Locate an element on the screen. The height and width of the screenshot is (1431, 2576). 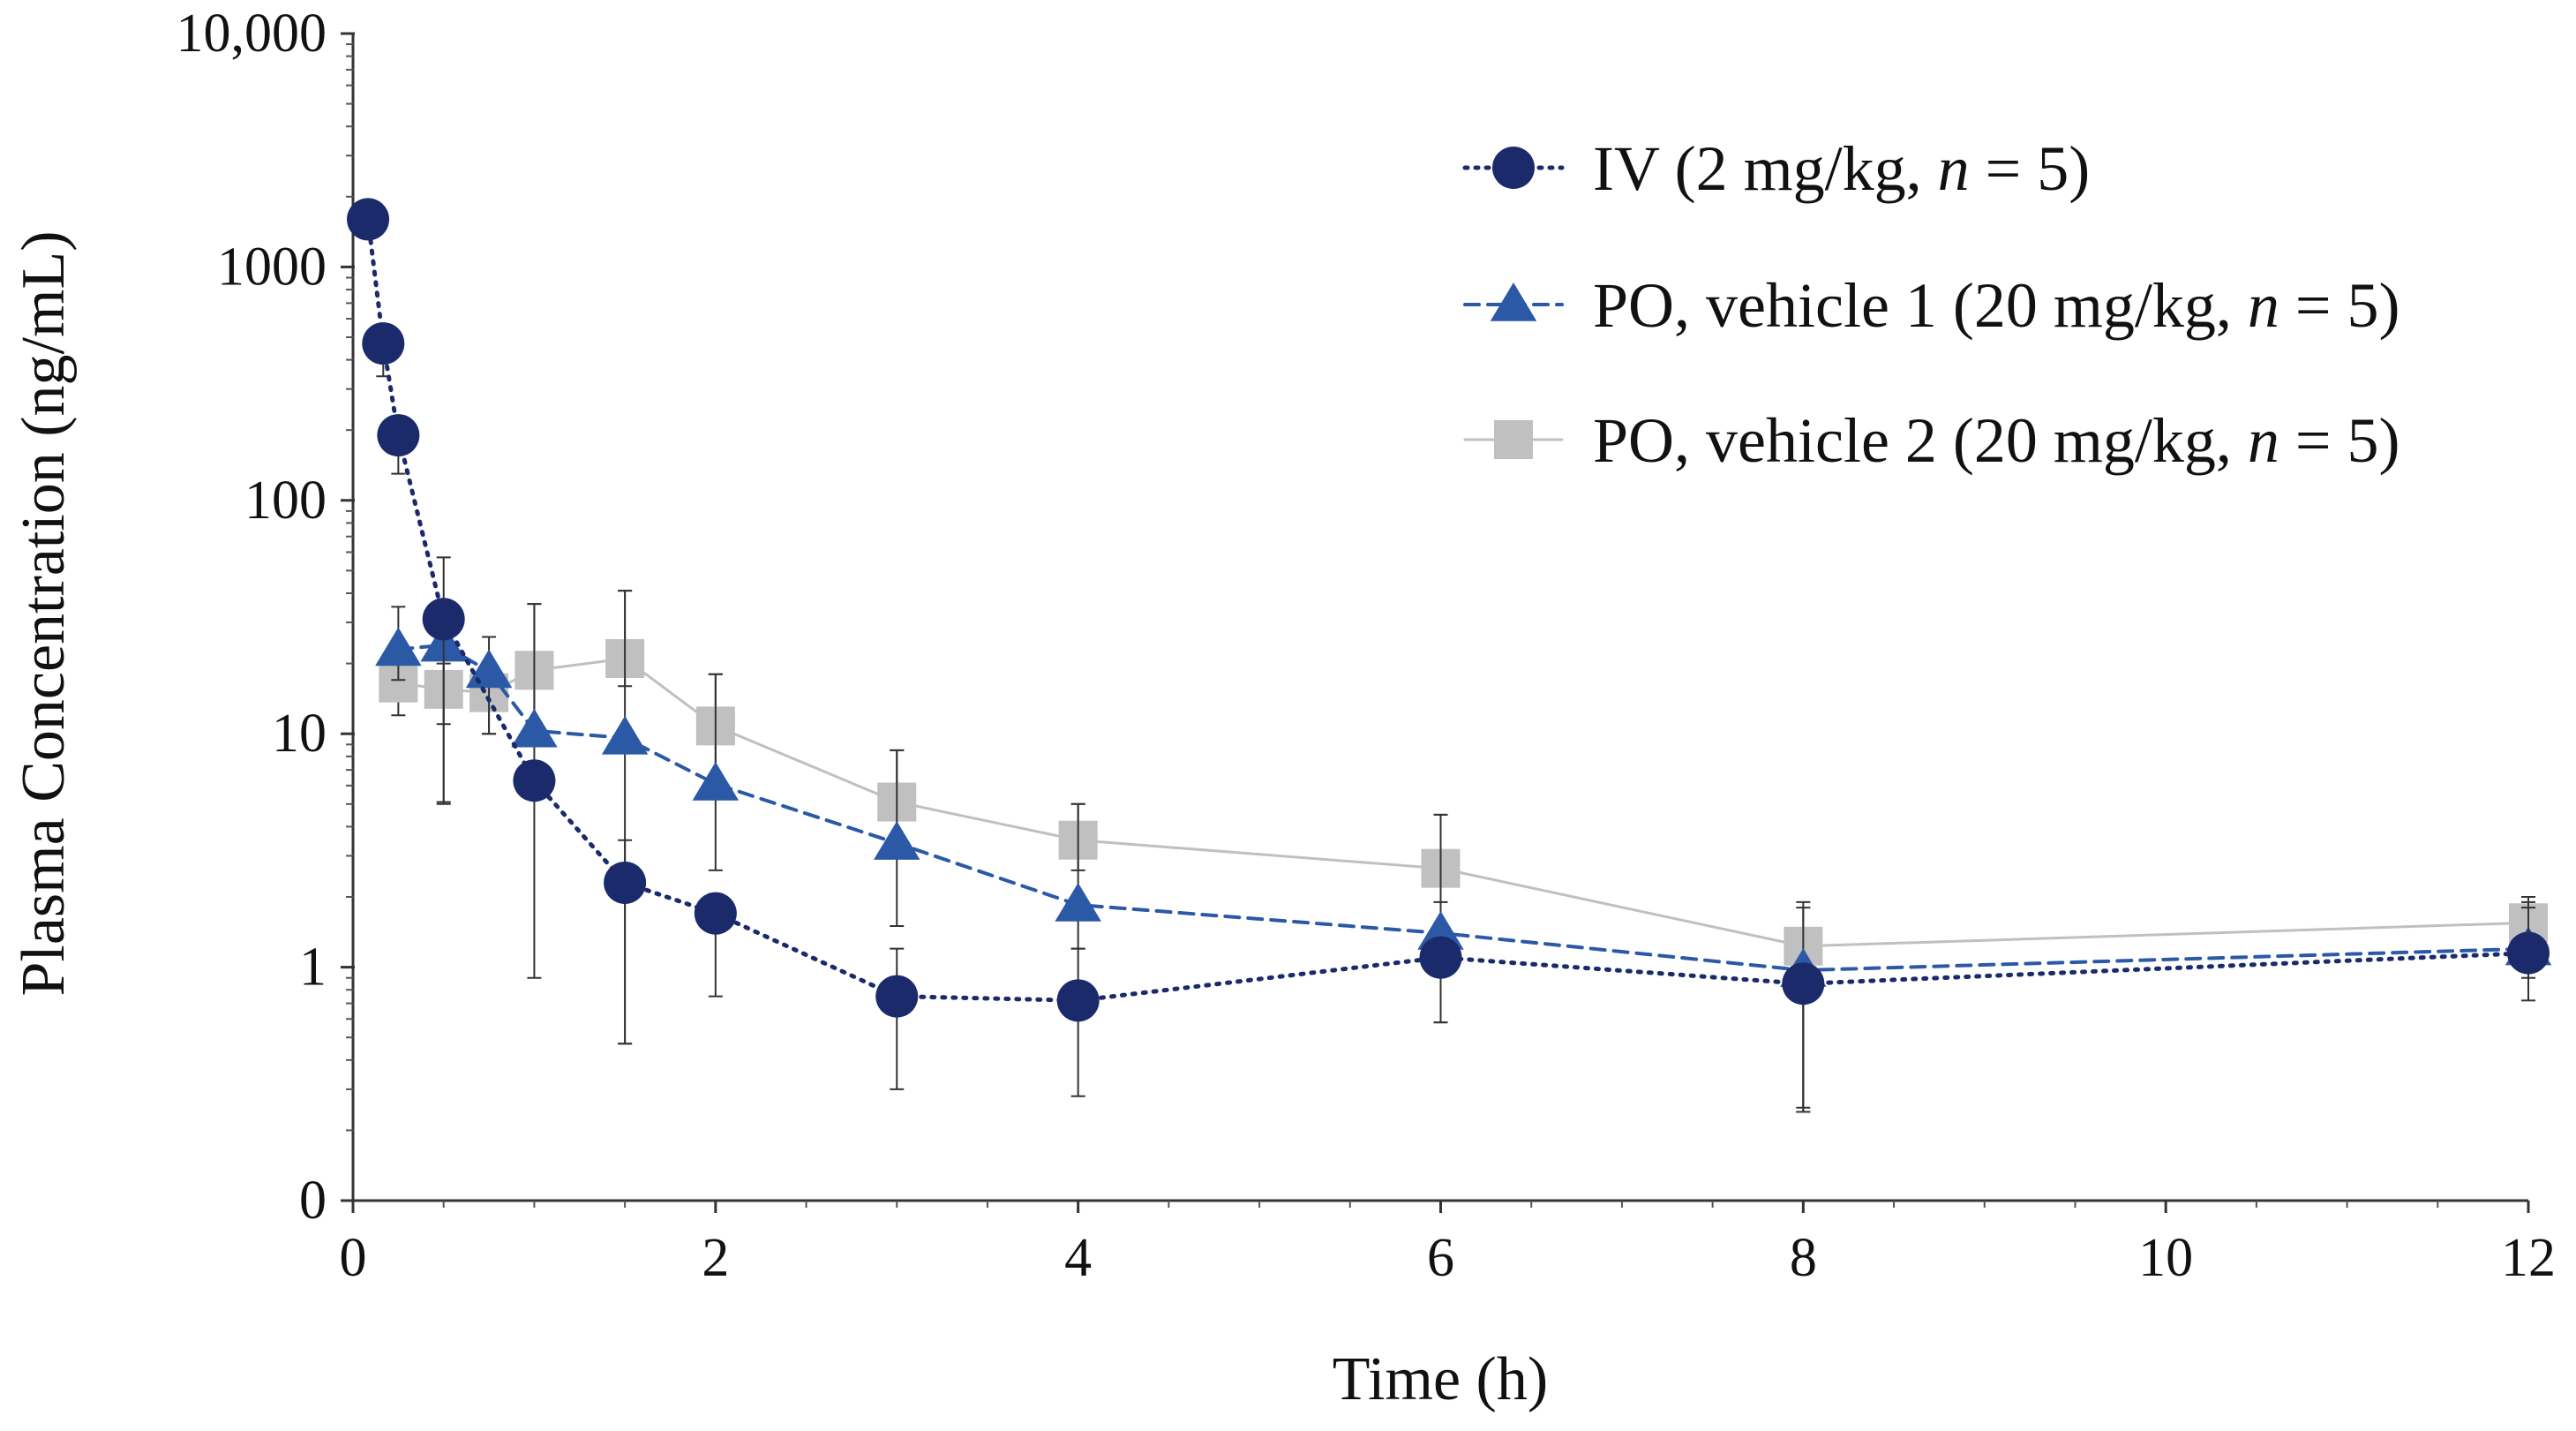
y-tick-label: 100 is located at coordinates (285, 501).